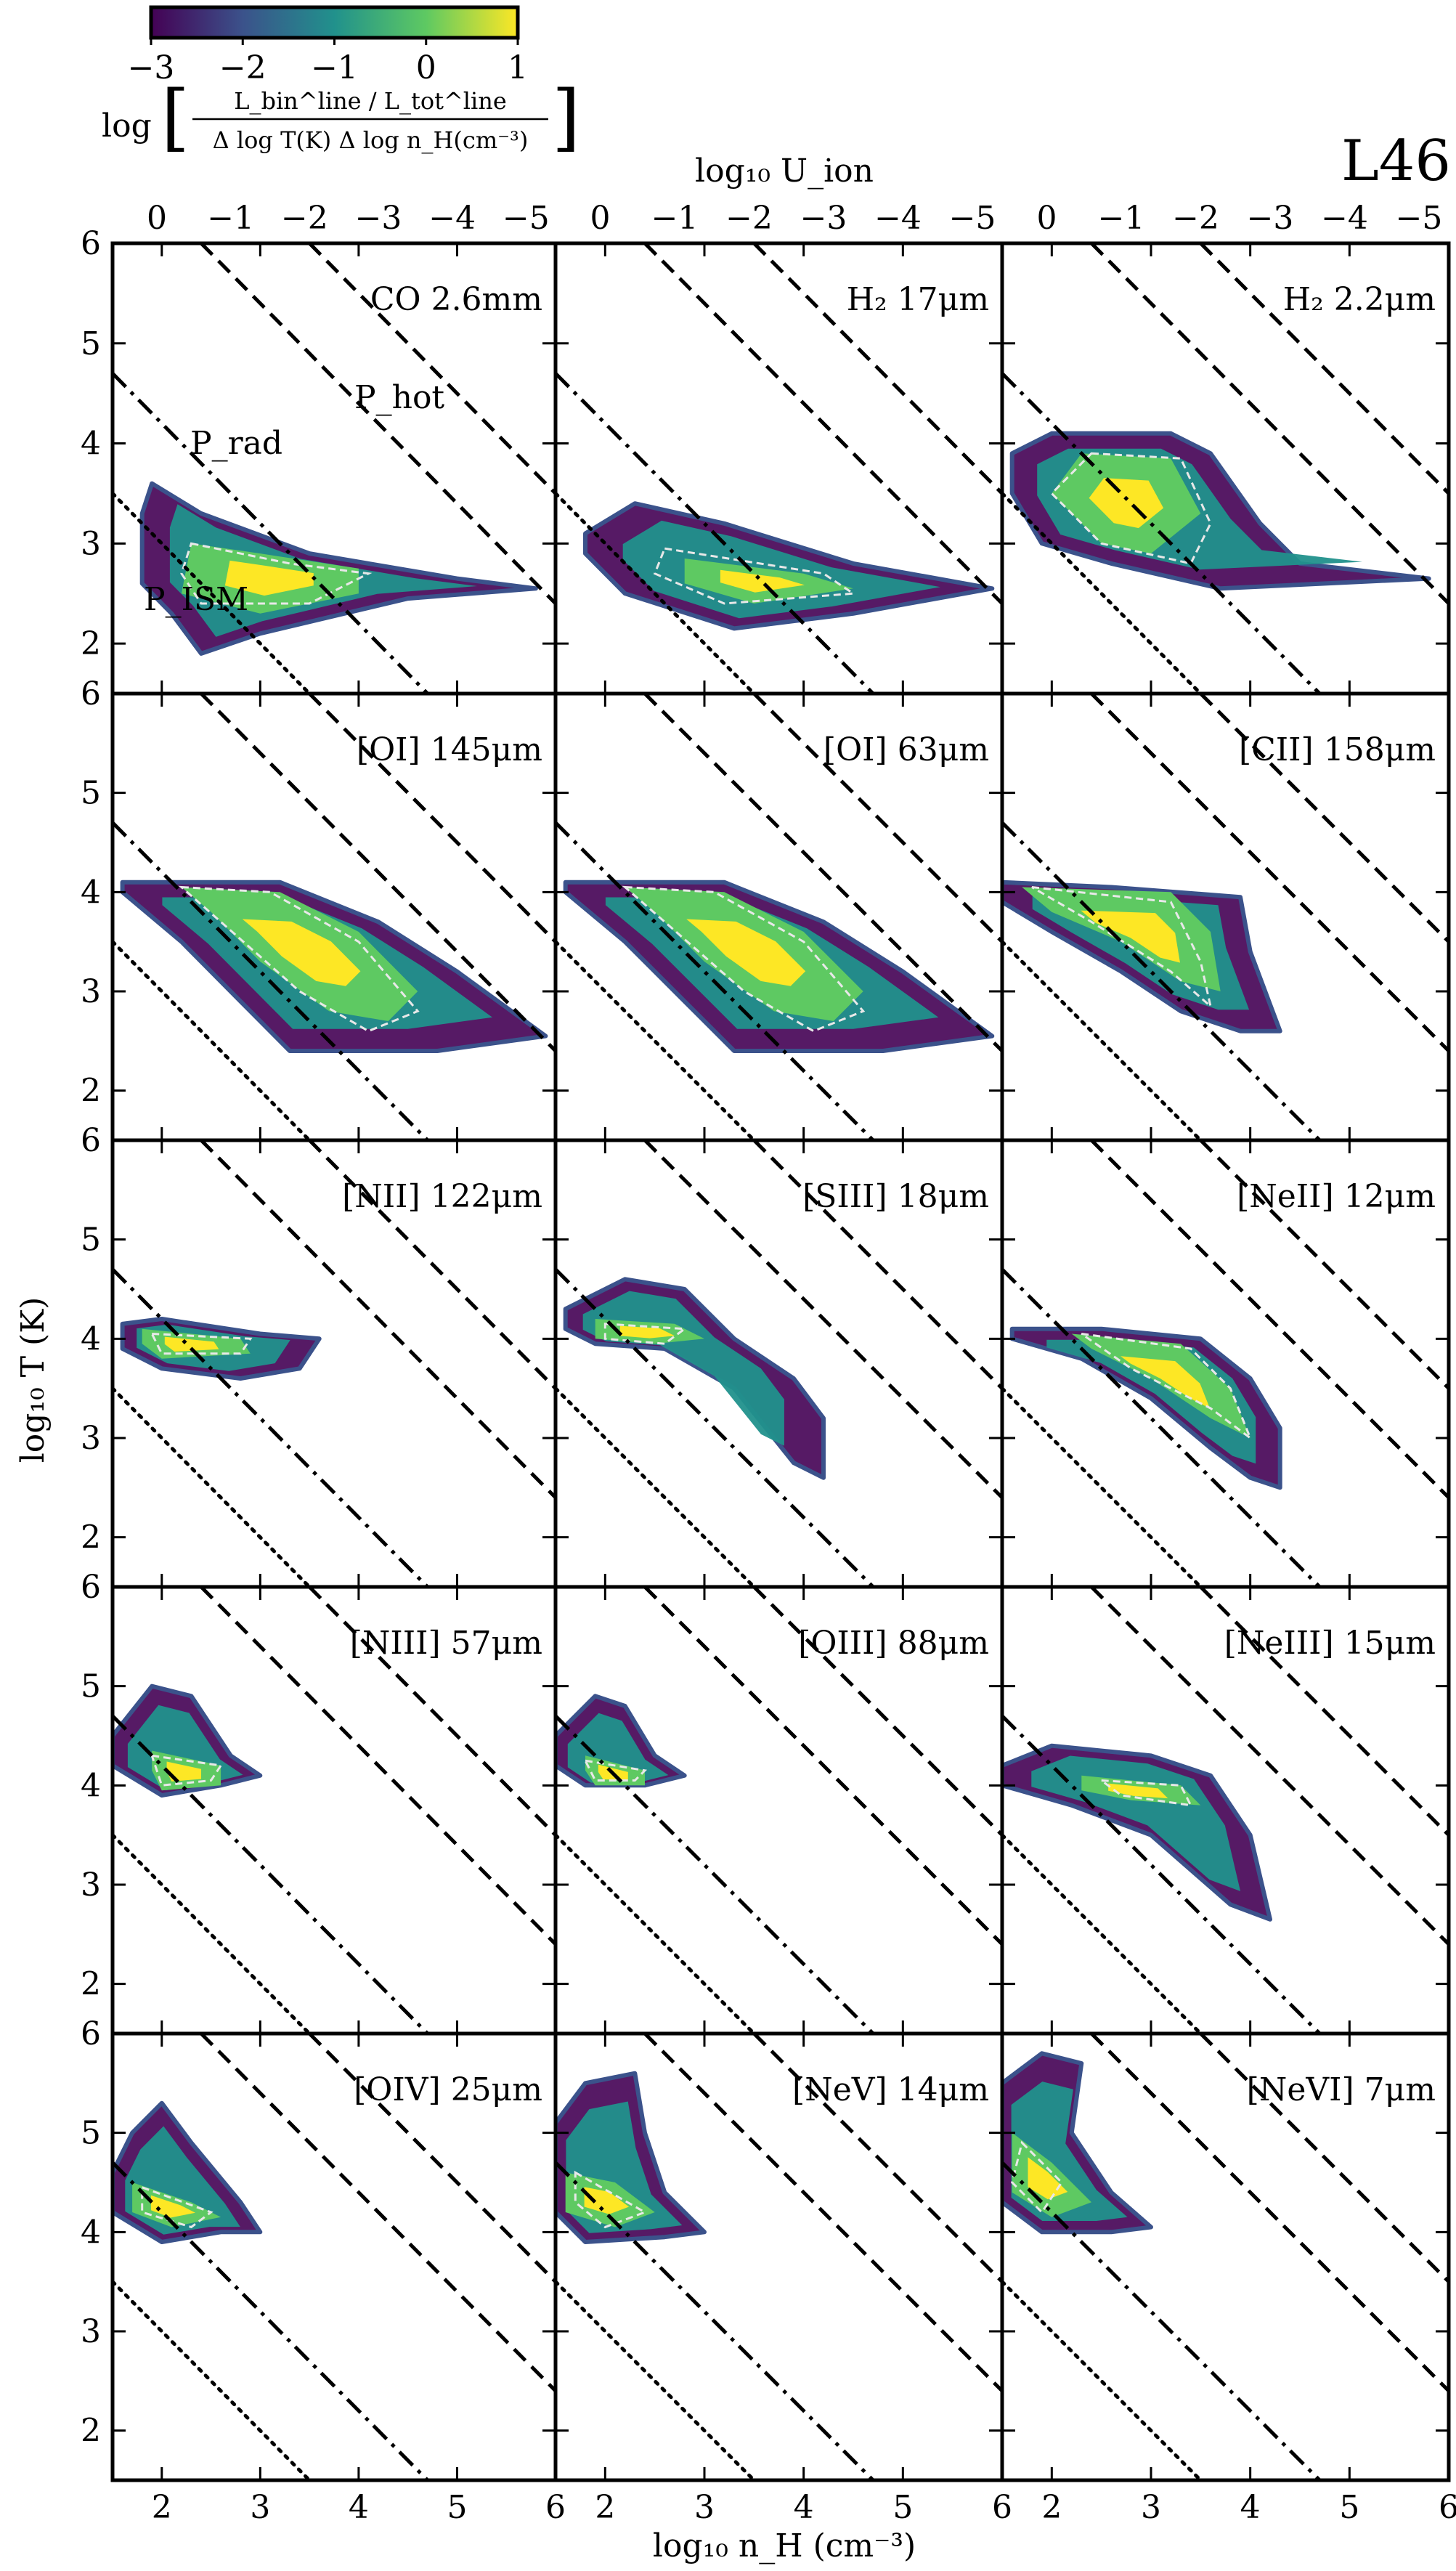  I want to click on x-tick-label: 4, so click(804, 2507).